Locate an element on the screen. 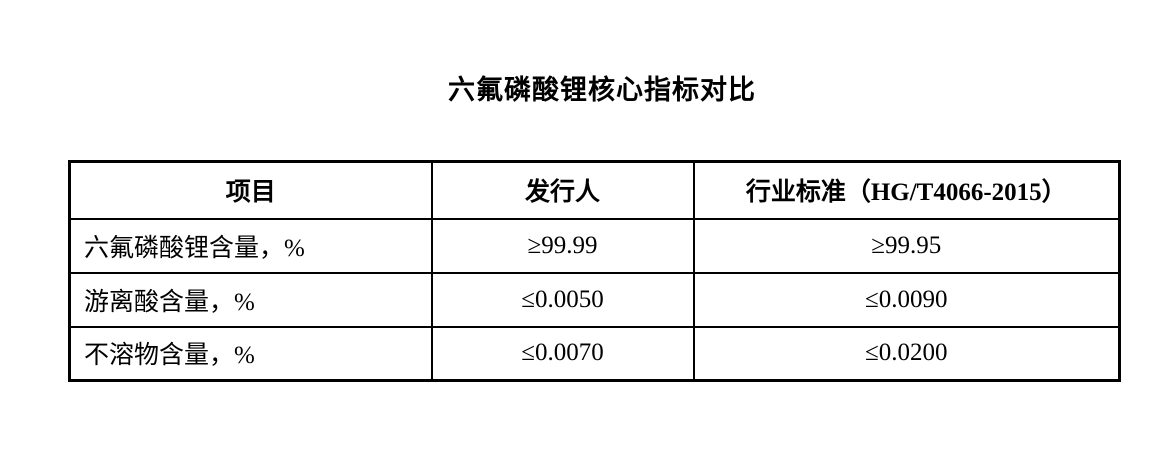  cell-item-lipf6-content: 六氟磷酸锂含量，% is located at coordinates (250, 245).